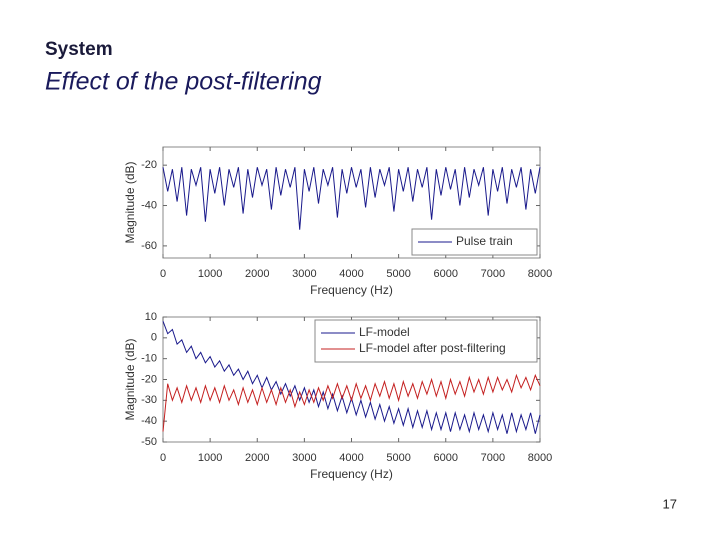  I want to click on page-number: 17, so click(670, 503).